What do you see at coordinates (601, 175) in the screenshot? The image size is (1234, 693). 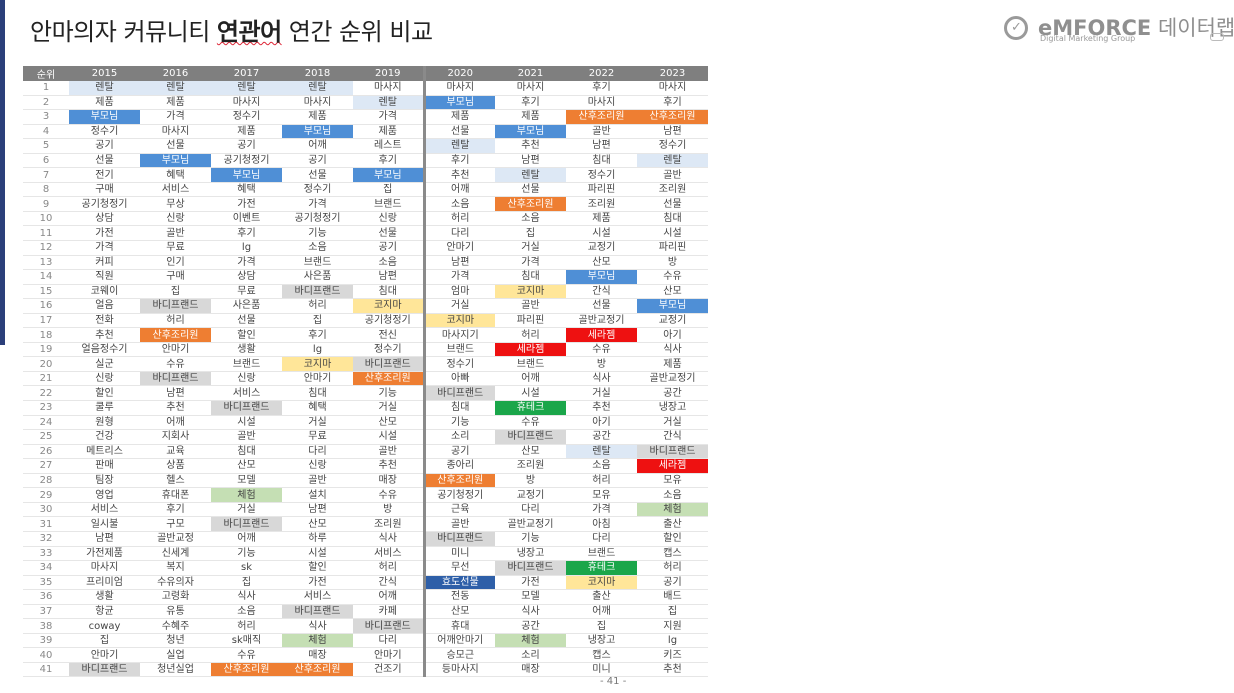 I see `keyword-cell: 정수기` at bounding box center [601, 175].